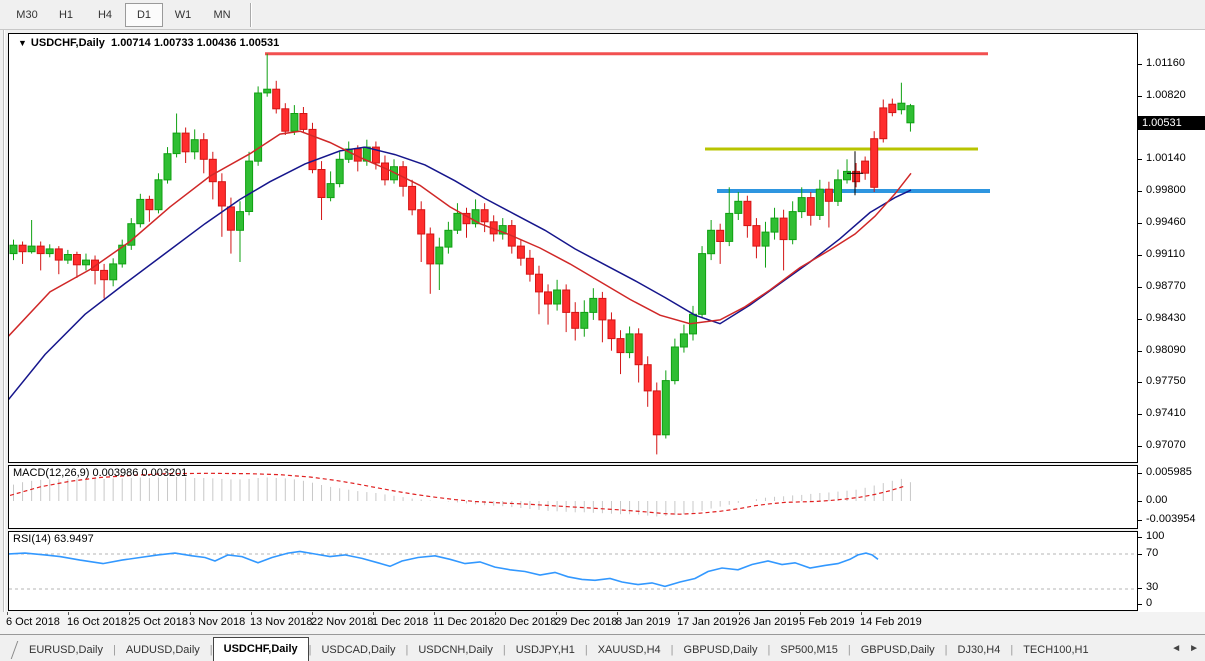 This screenshot has width=1205, height=661. I want to click on date-label: 26 Jan 2019, so click(768, 622).